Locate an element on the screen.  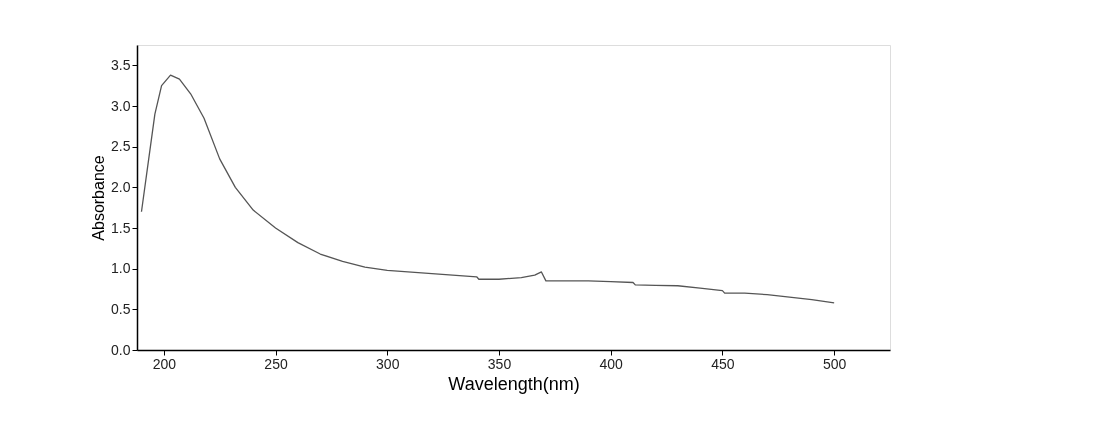
y-tick-label: 0.0 is located at coordinates (121, 349).